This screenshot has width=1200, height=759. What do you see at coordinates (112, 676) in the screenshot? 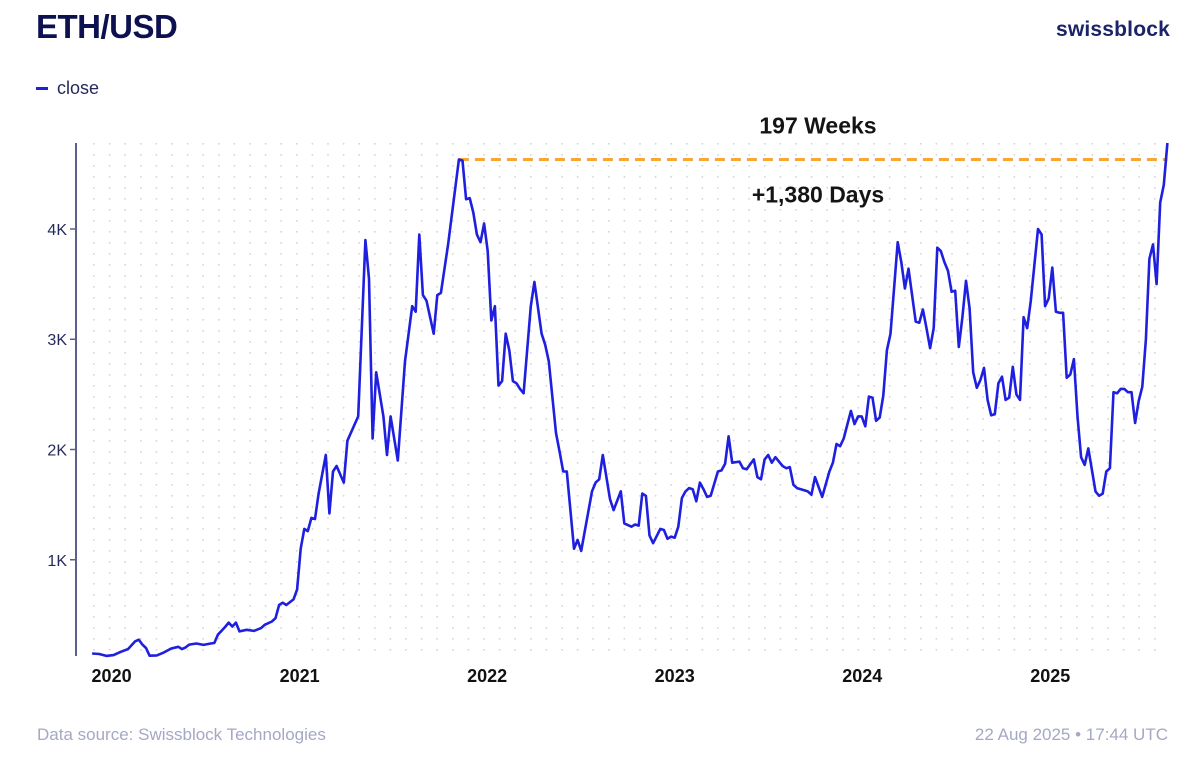
I see `x-tick-label: 2020` at bounding box center [112, 676].